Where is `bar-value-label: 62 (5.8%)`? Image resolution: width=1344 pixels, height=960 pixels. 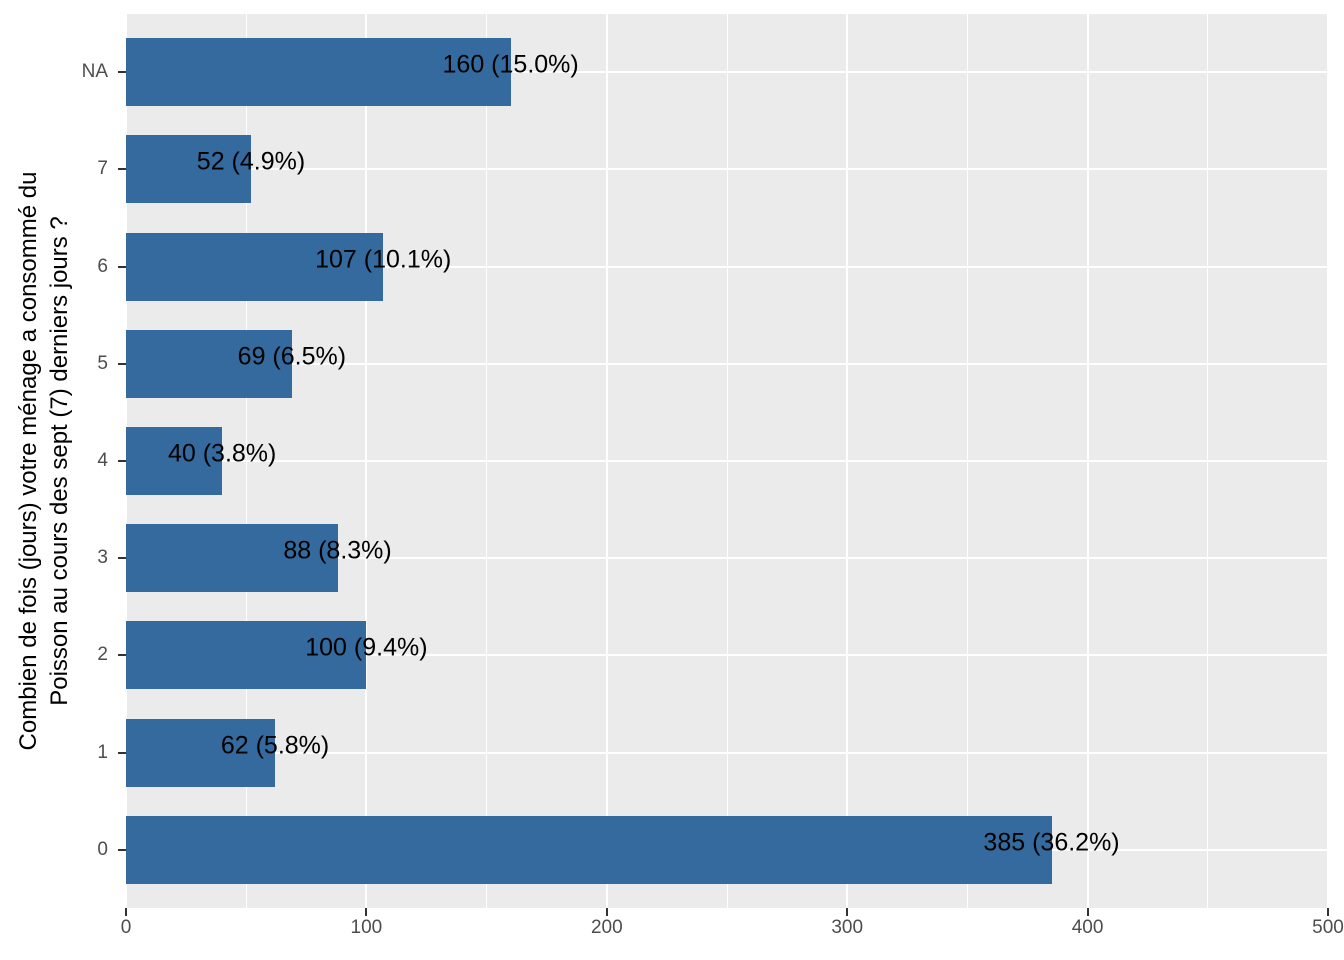
bar-value-label: 62 (5.8%) is located at coordinates (275, 745).